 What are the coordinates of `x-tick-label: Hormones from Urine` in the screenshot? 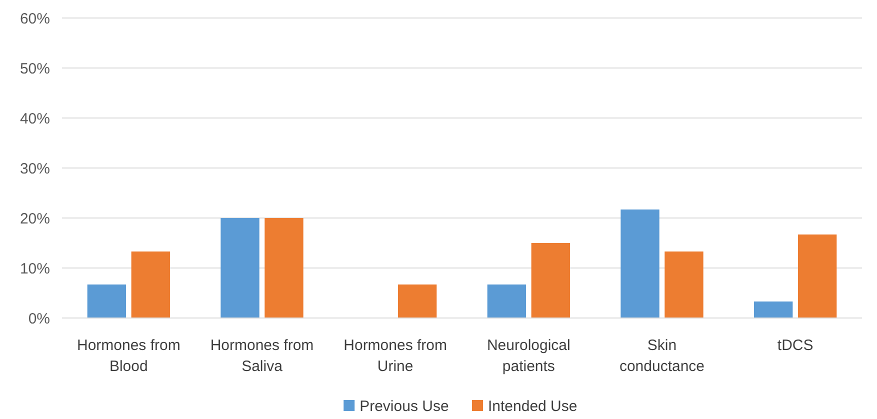 It's located at (396, 356).